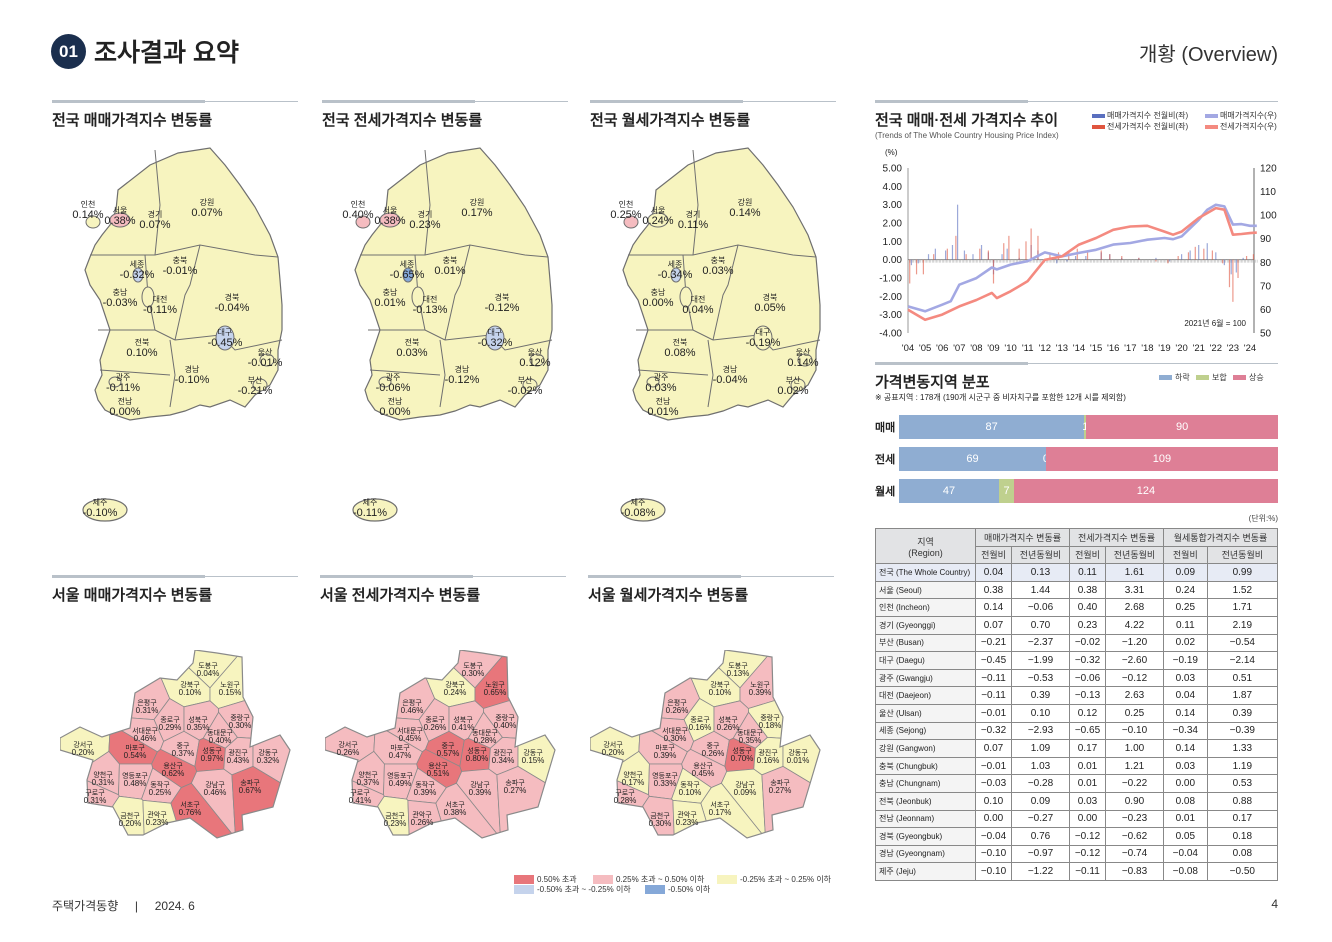  I want to click on distribution-row: 전세690109, so click(1076, 459).